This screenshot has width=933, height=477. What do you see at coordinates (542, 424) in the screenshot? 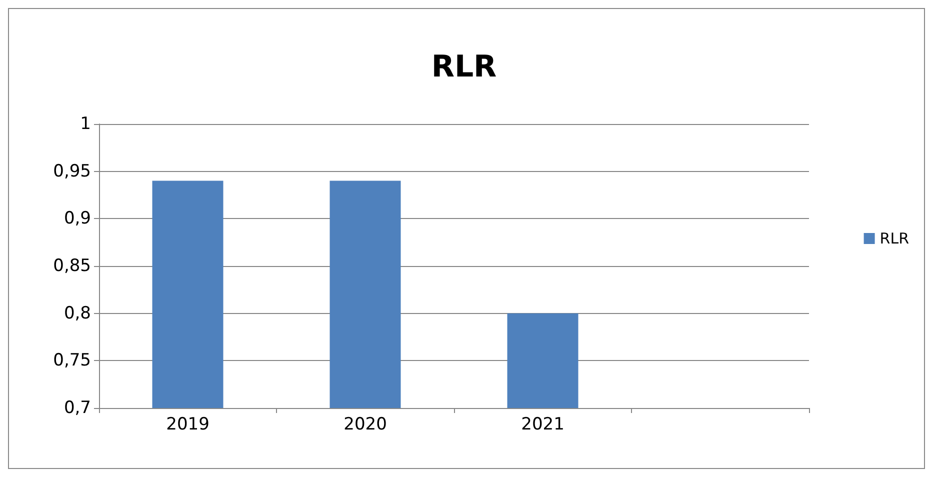
I see `x-tick-label: 2021` at bounding box center [542, 424].